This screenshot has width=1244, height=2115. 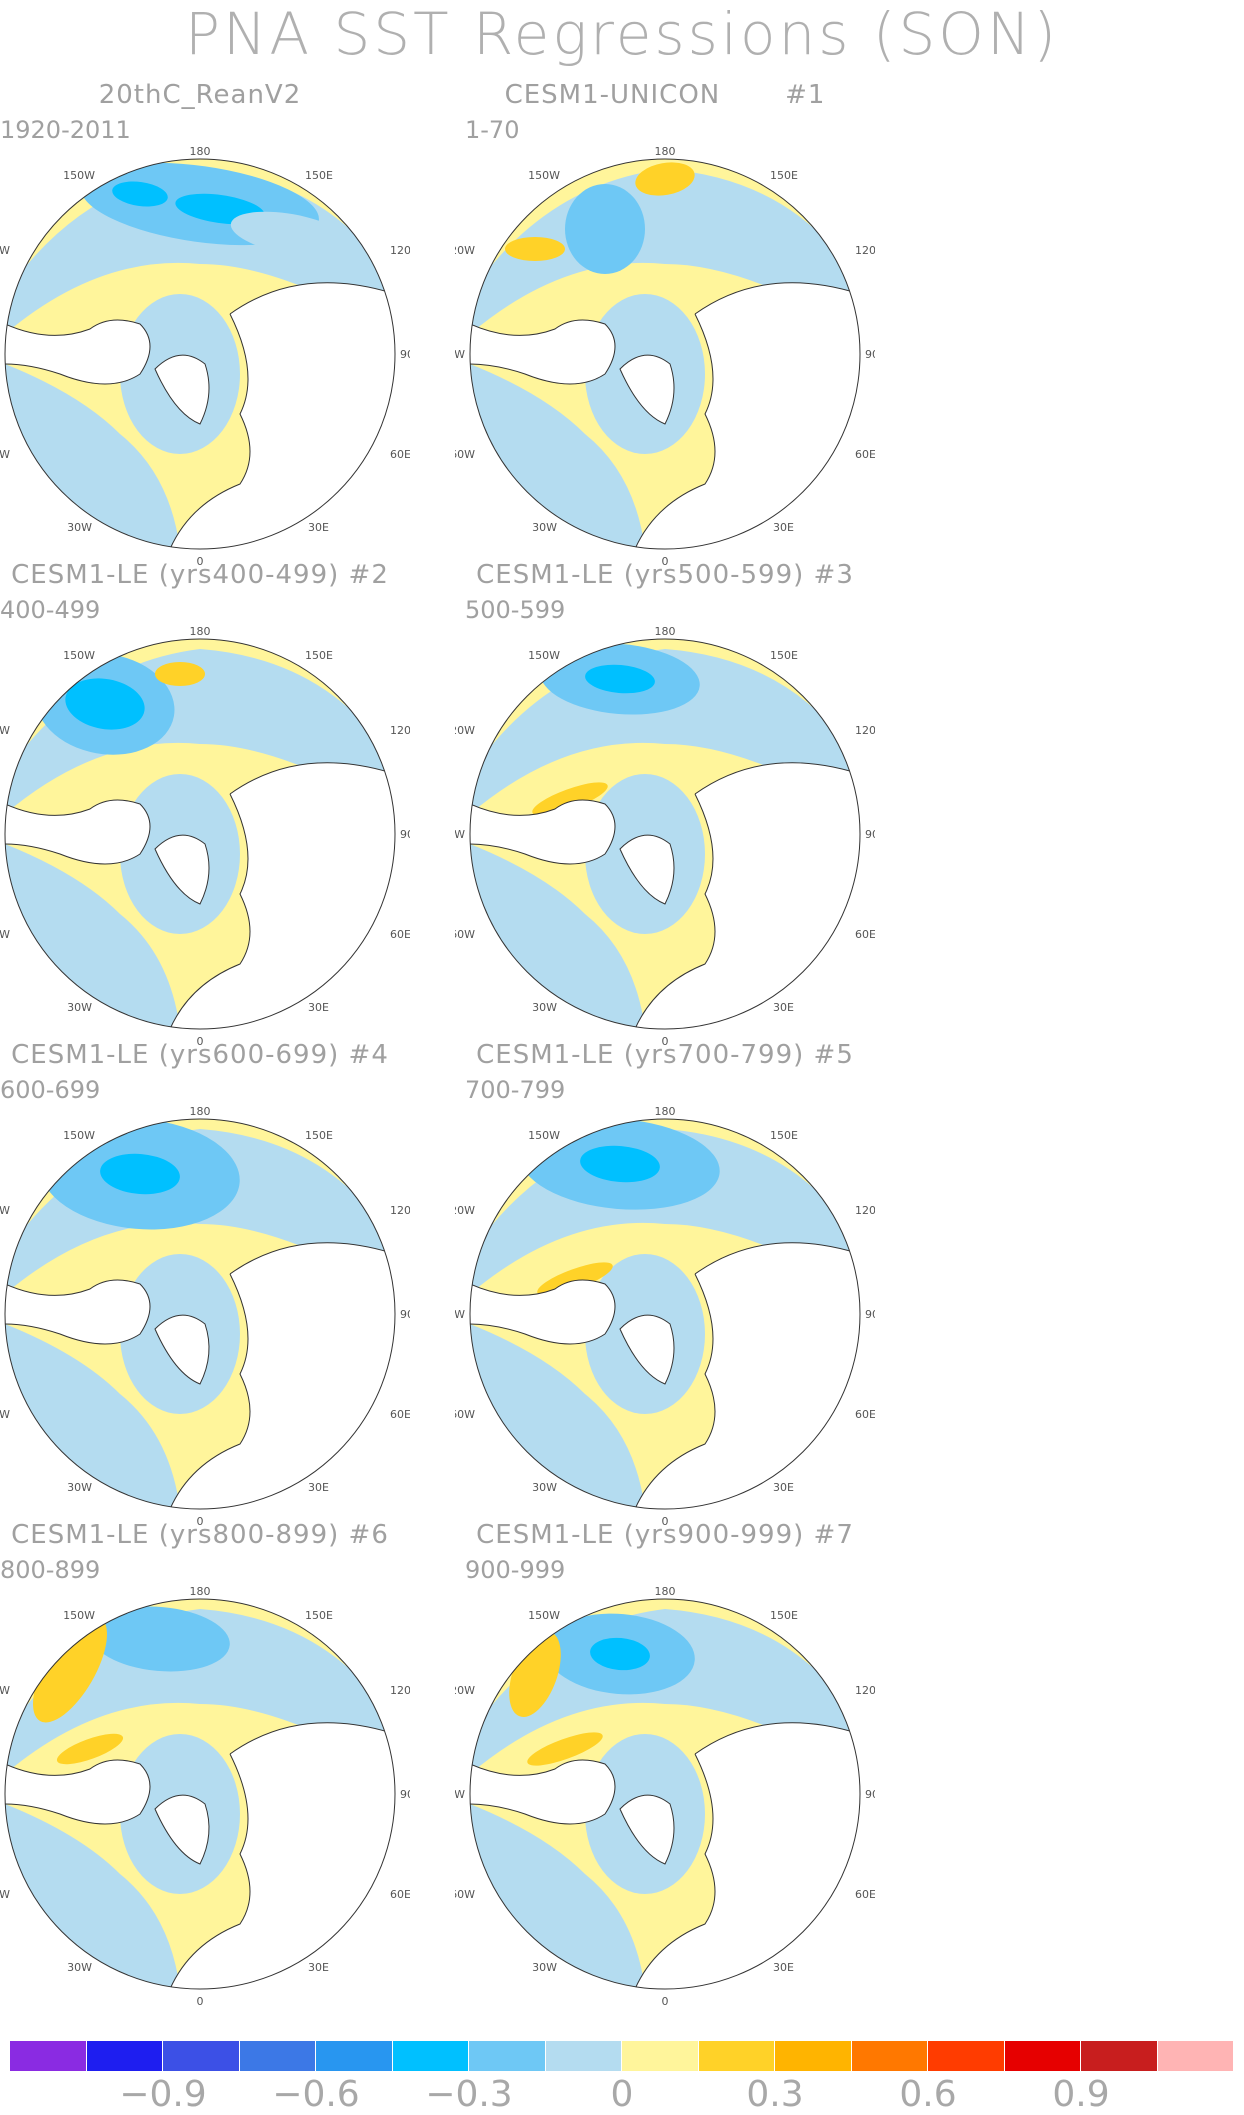 What do you see at coordinates (200, 2001) in the screenshot?
I see `longitude-label: 0` at bounding box center [200, 2001].